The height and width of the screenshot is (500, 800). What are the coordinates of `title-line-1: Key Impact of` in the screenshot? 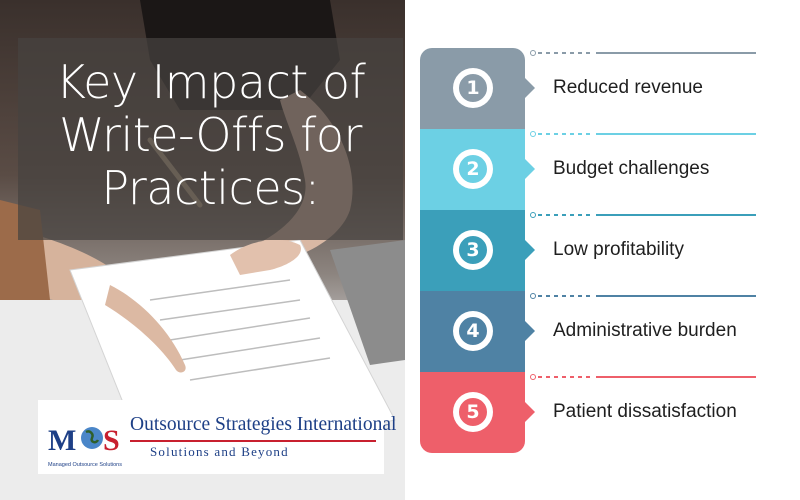 It's located at (210, 82).